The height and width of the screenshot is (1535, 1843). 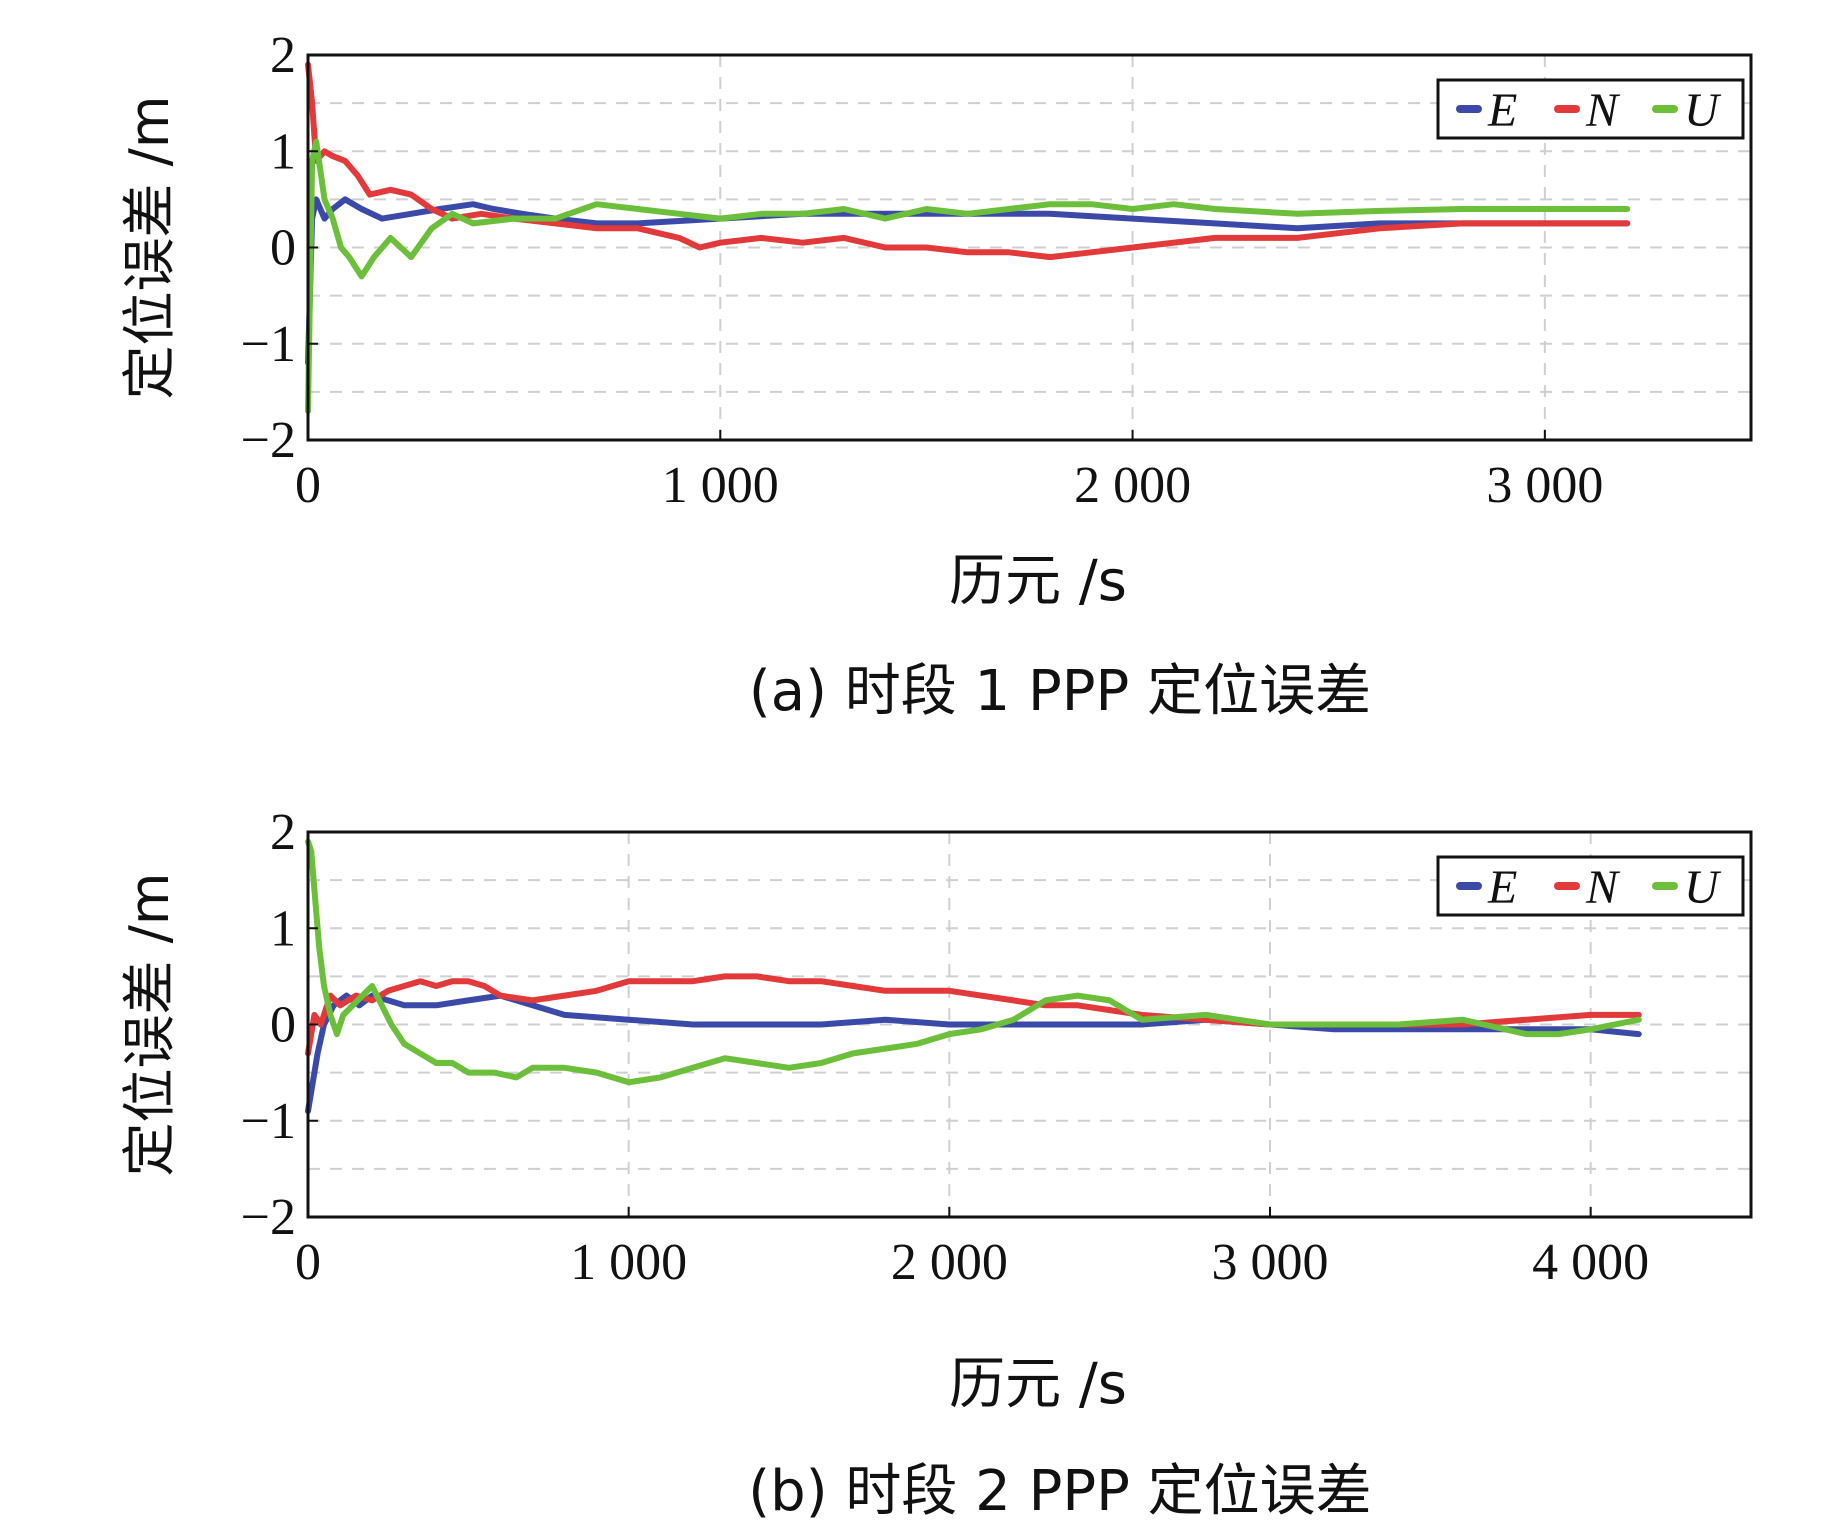 What do you see at coordinates (1590, 1262) in the screenshot?
I see `x-tick-label: 4 000` at bounding box center [1590, 1262].